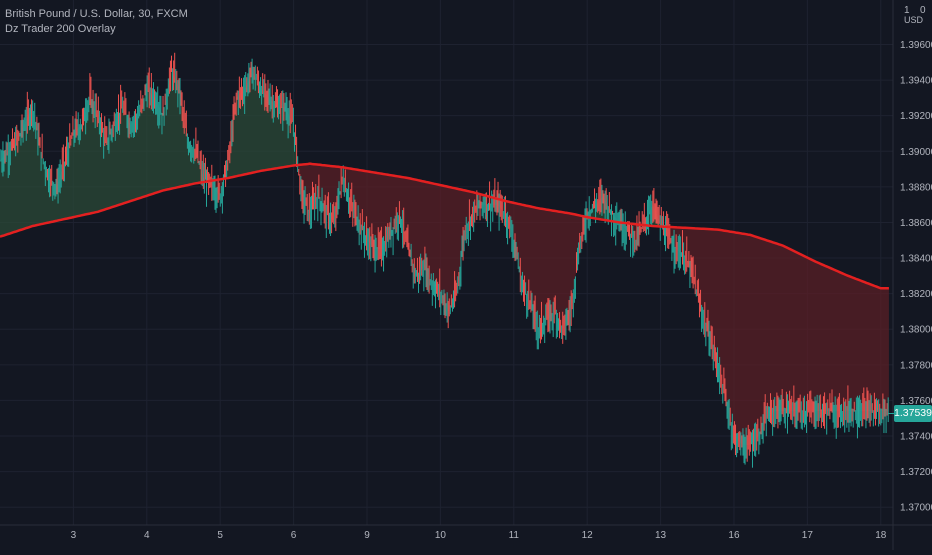  I want to click on x-tick-label: 4, so click(147, 535).